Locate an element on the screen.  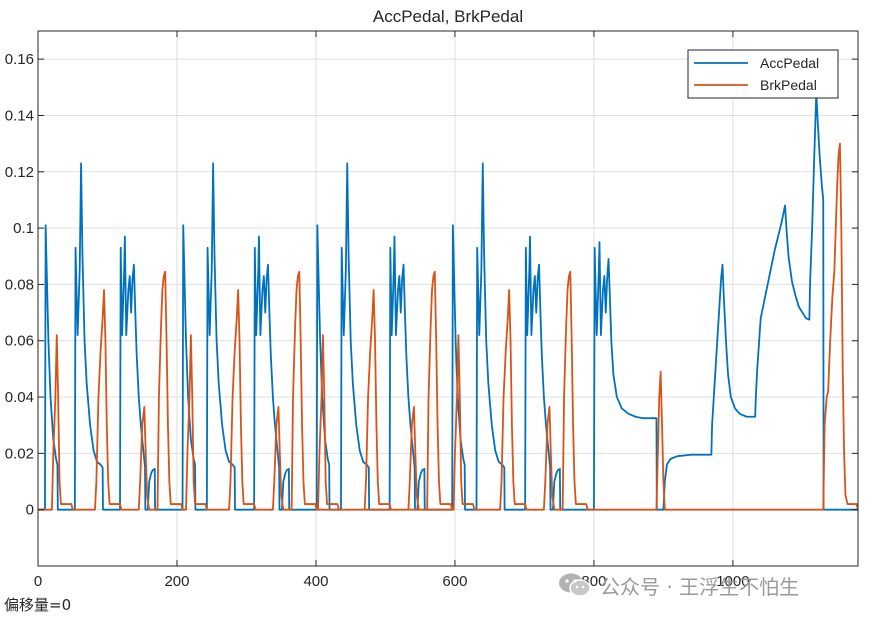
watermark-text: 公众号 · 王浮生不怕生 is located at coordinates (700, 586).